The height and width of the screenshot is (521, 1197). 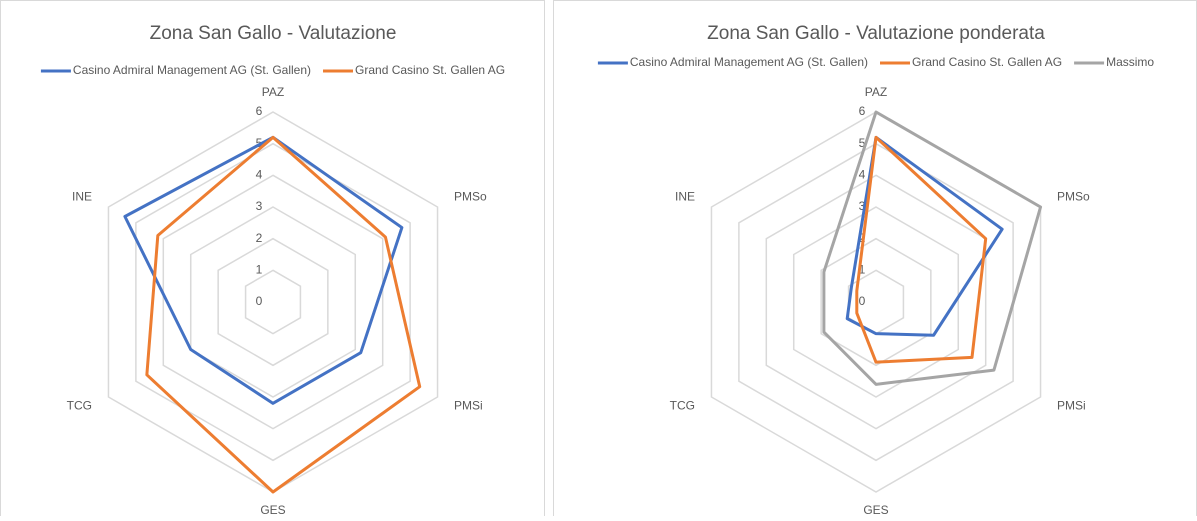 I want to click on tick-label: 2, so click(x=259, y=238).